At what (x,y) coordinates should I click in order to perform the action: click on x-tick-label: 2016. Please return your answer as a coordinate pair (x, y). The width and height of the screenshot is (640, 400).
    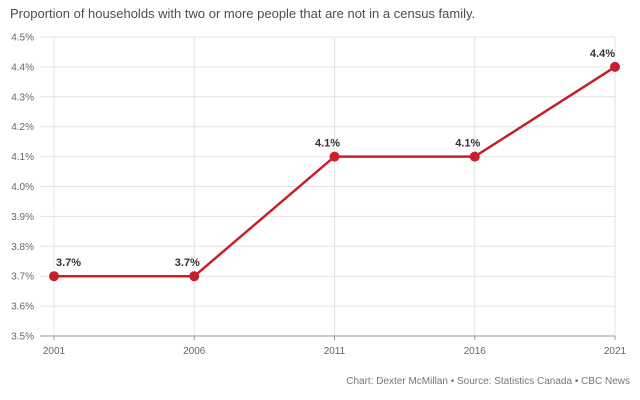
    Looking at the image, I should click on (475, 351).